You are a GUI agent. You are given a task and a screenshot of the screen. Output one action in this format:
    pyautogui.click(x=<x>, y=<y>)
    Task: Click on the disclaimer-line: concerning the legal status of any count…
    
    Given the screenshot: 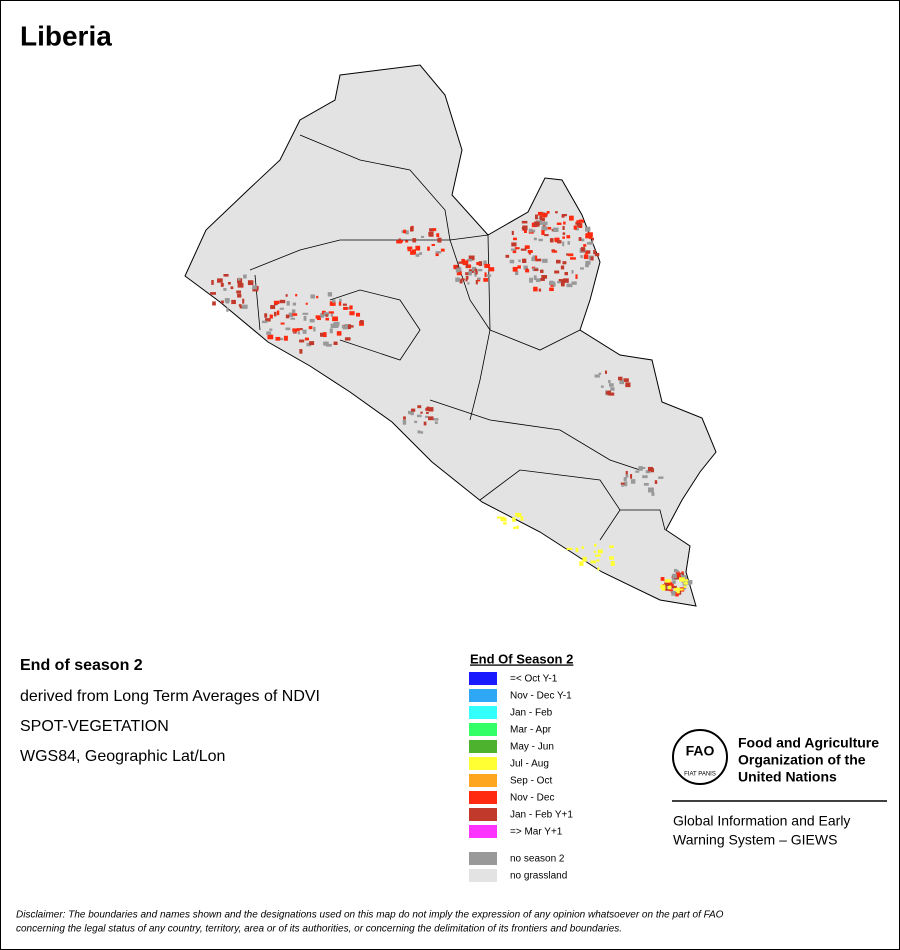 What is the action you would take?
    pyautogui.click(x=319, y=929)
    